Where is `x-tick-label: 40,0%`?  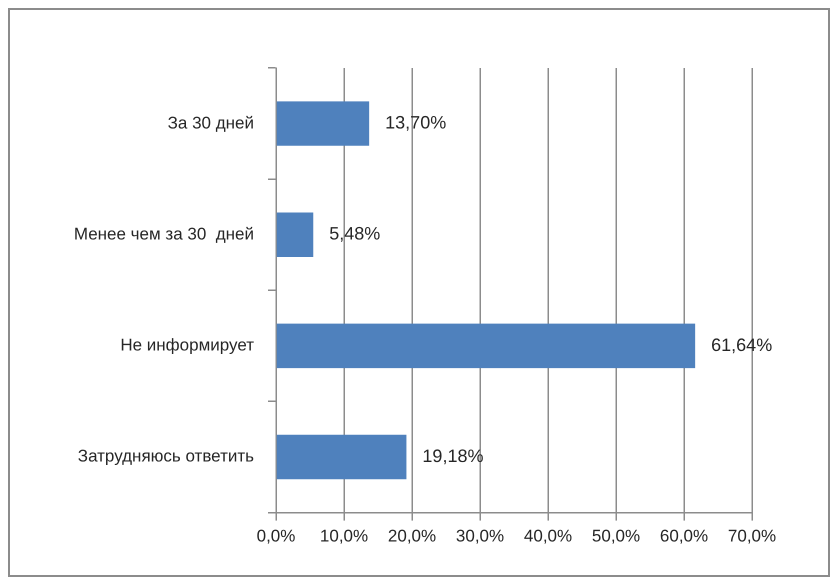
x-tick-label: 40,0% is located at coordinates (548, 536).